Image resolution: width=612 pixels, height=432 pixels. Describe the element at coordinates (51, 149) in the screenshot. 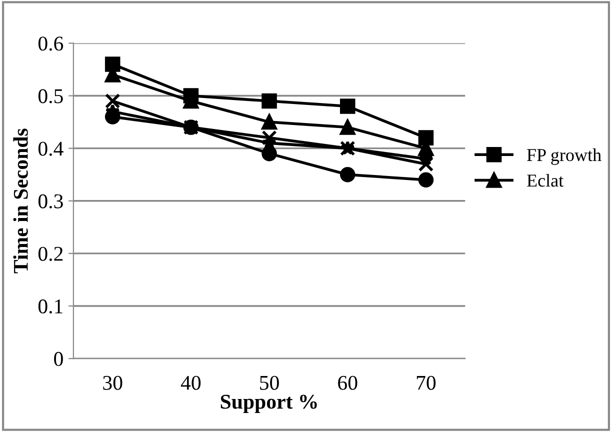

I see `y-tick-label: 0.4` at that location.